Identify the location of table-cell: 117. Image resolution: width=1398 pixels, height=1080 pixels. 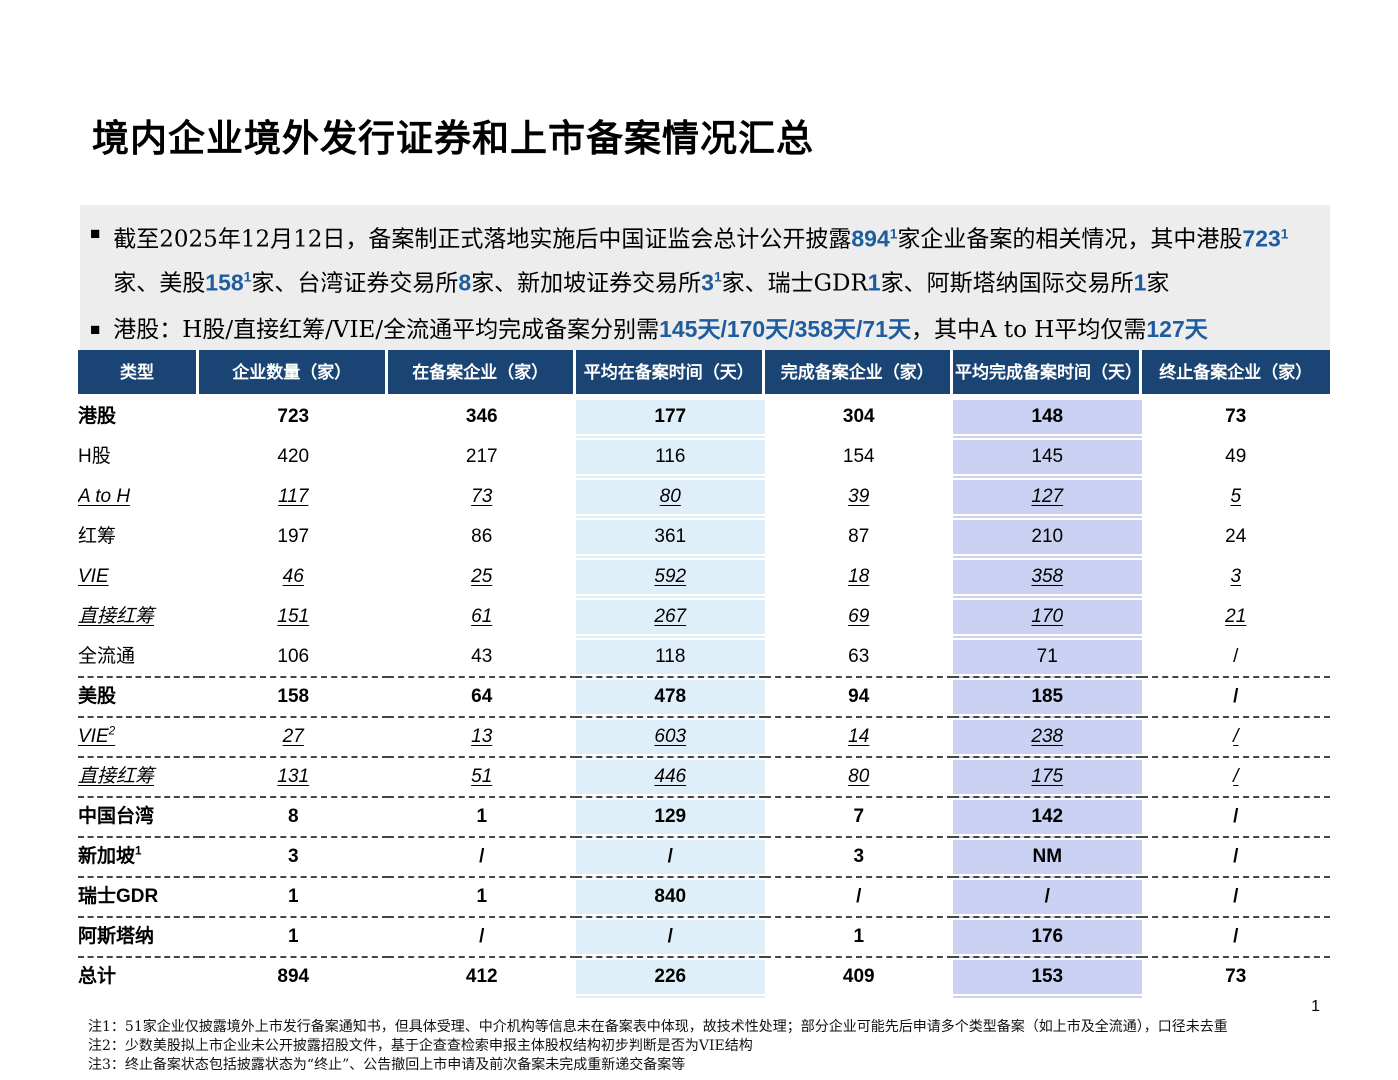
(293, 496).